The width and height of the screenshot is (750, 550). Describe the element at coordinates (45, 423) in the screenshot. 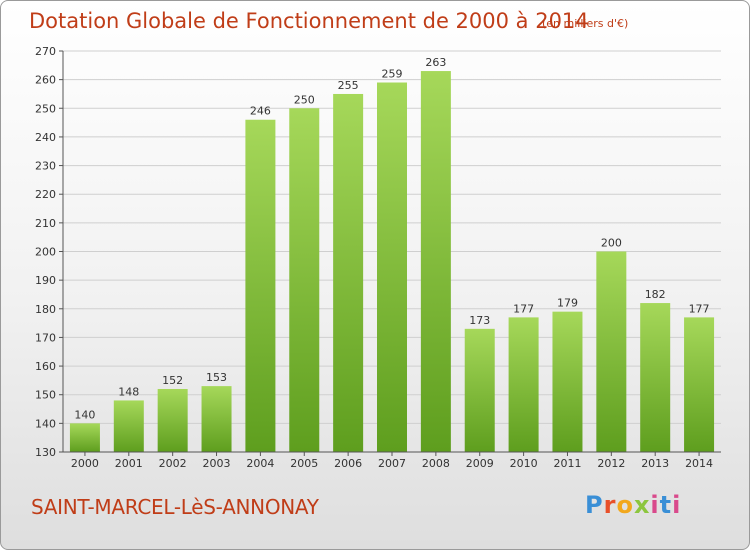

I see `y-tick-label: 140` at that location.